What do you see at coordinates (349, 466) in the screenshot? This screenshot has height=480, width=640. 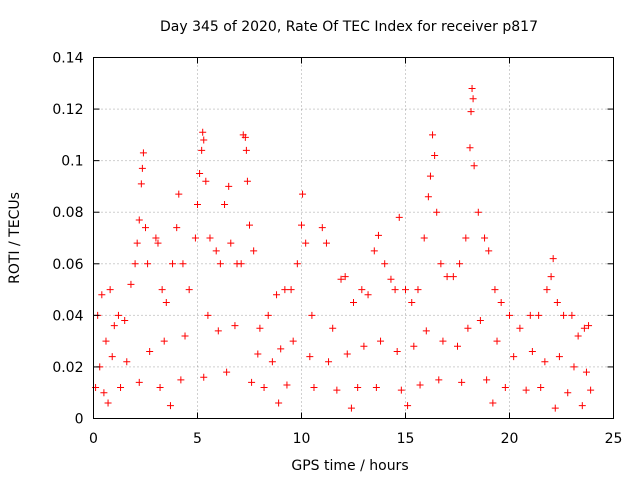 I see `x-axis-label: GPS time / hours` at bounding box center [349, 466].